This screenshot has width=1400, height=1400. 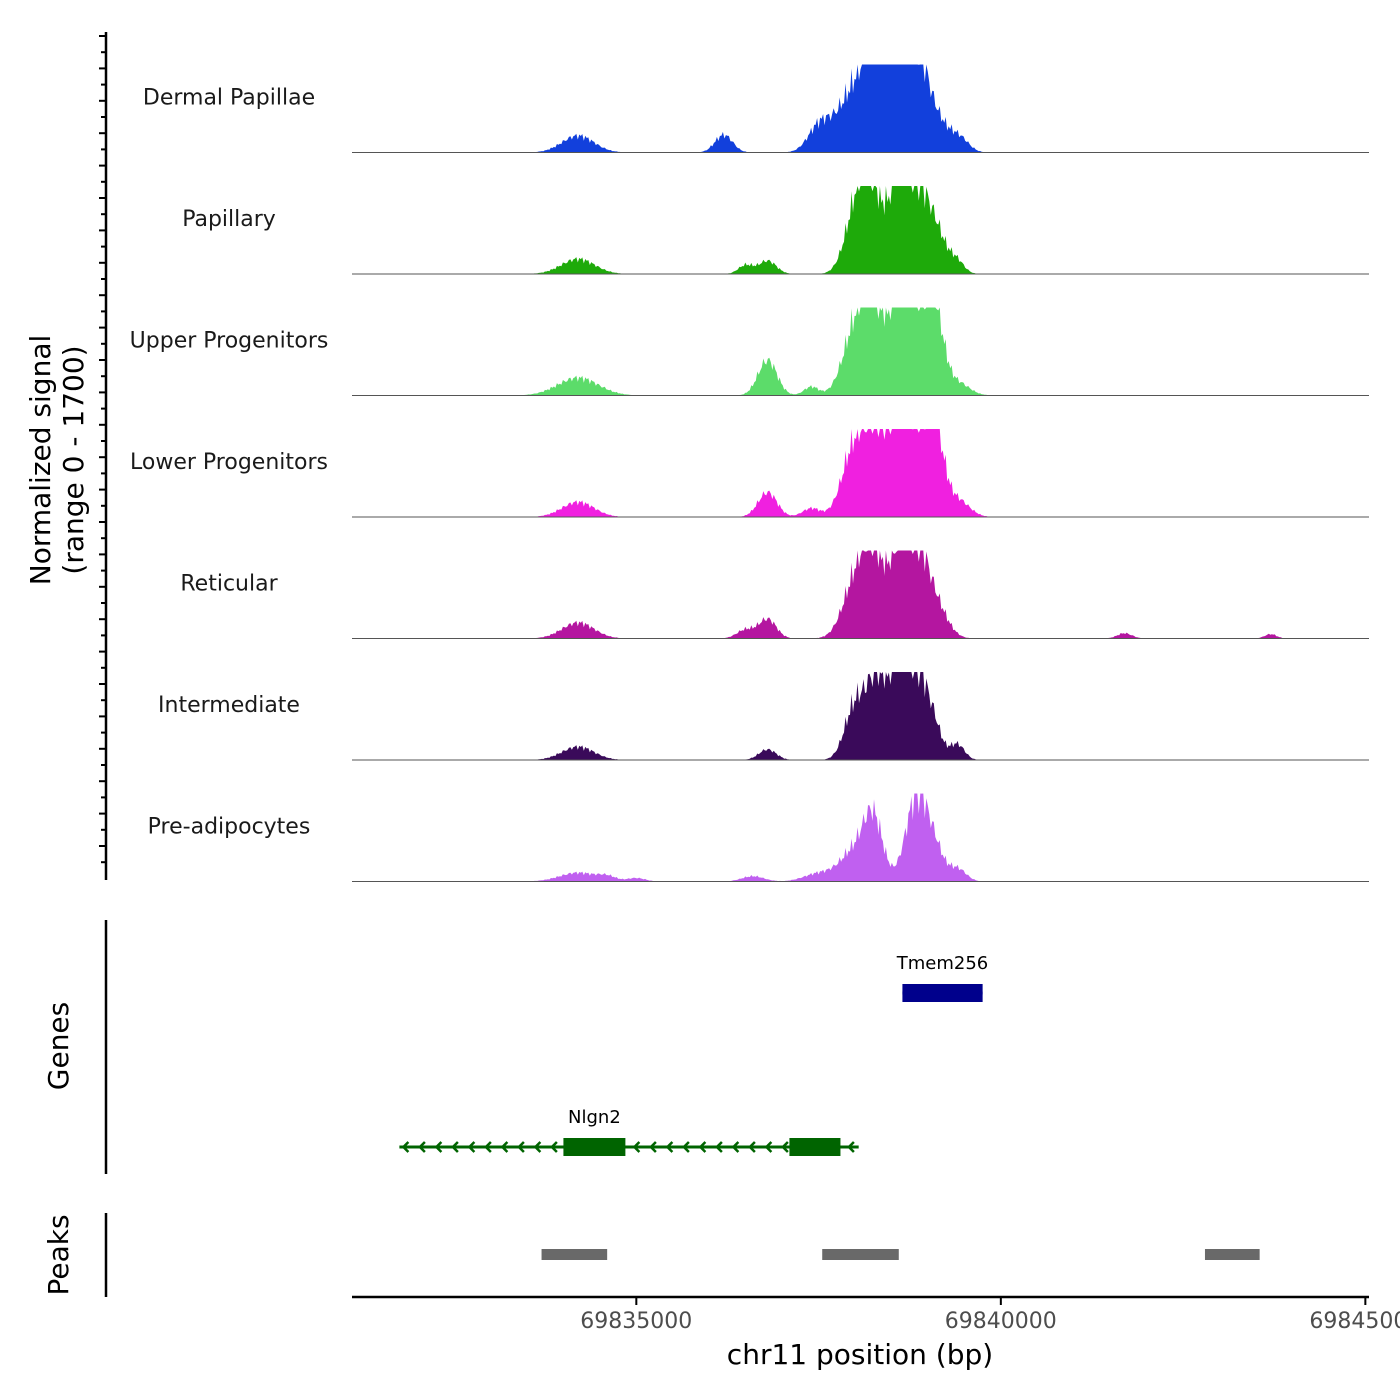 What do you see at coordinates (58, 1254) in the screenshot?
I see `peaks-section-label: Peaks` at bounding box center [58, 1254].